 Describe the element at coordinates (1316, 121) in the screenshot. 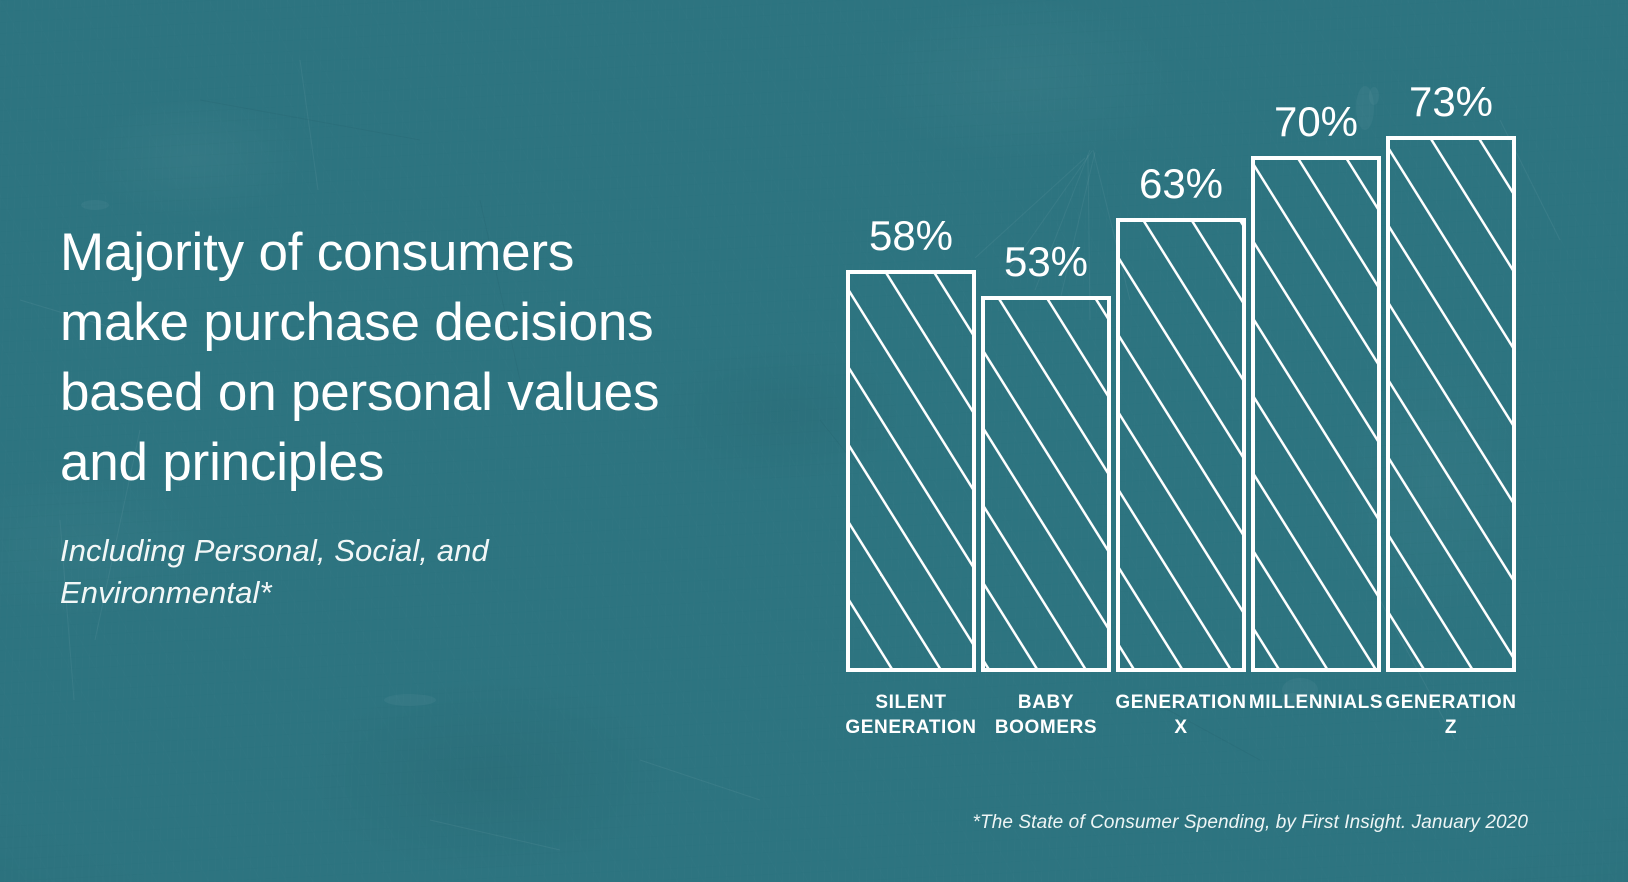

I see `bar-value-label: 70%` at that location.